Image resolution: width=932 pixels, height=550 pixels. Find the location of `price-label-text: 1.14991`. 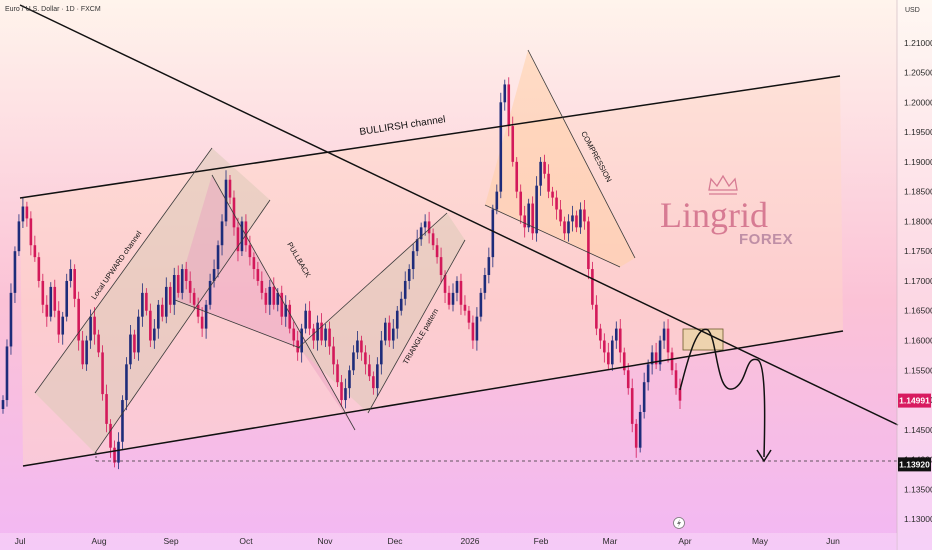

price-label-text: 1.14991 is located at coordinates (914, 401).